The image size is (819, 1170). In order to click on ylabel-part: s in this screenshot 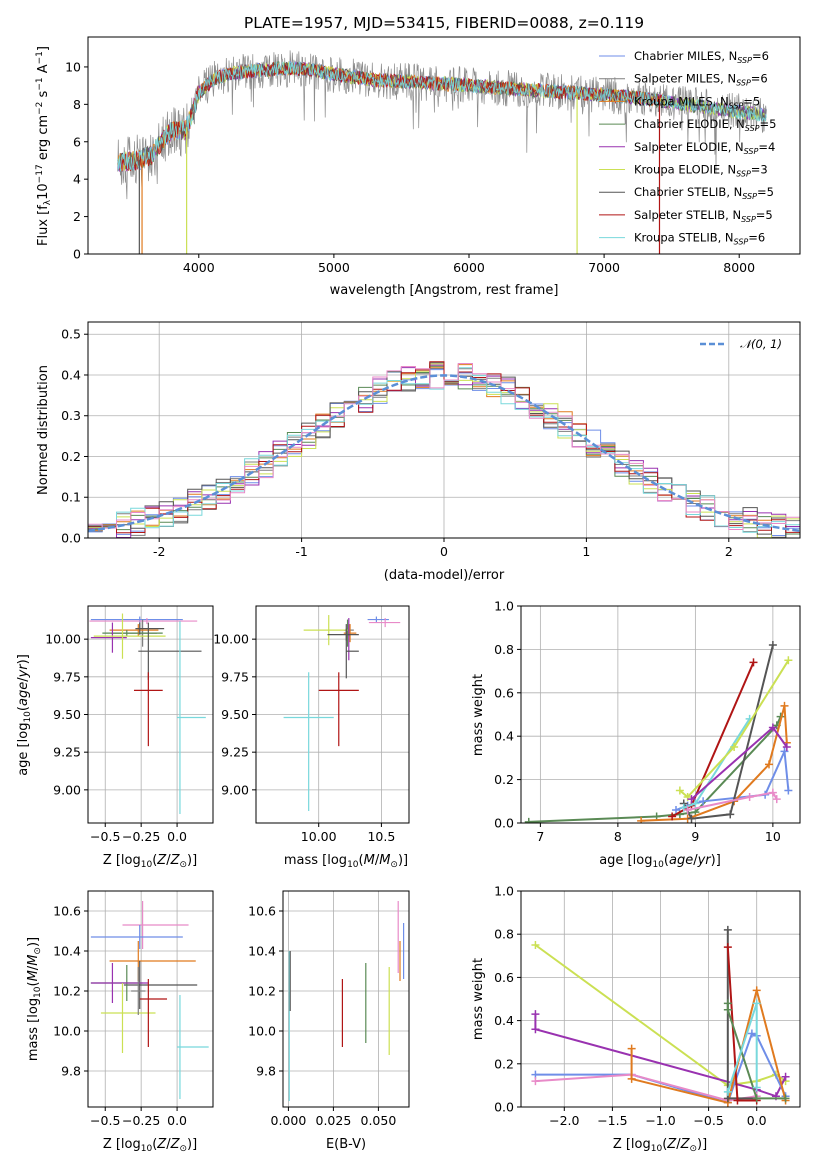, I will do `click(43, 95)`.